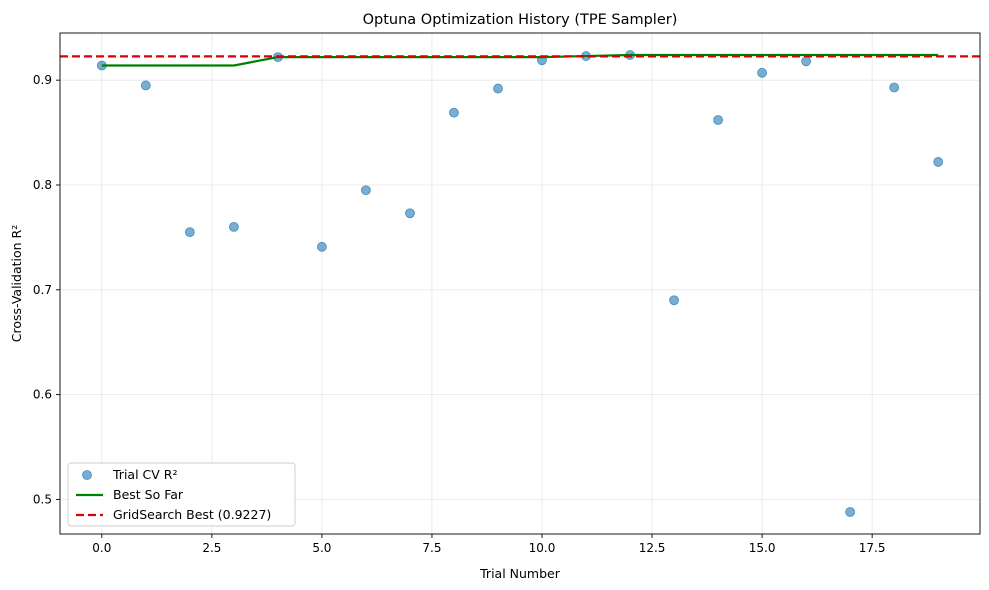 The width and height of the screenshot is (989, 590). I want to click on x-tick-label: 2.5, so click(211, 548).